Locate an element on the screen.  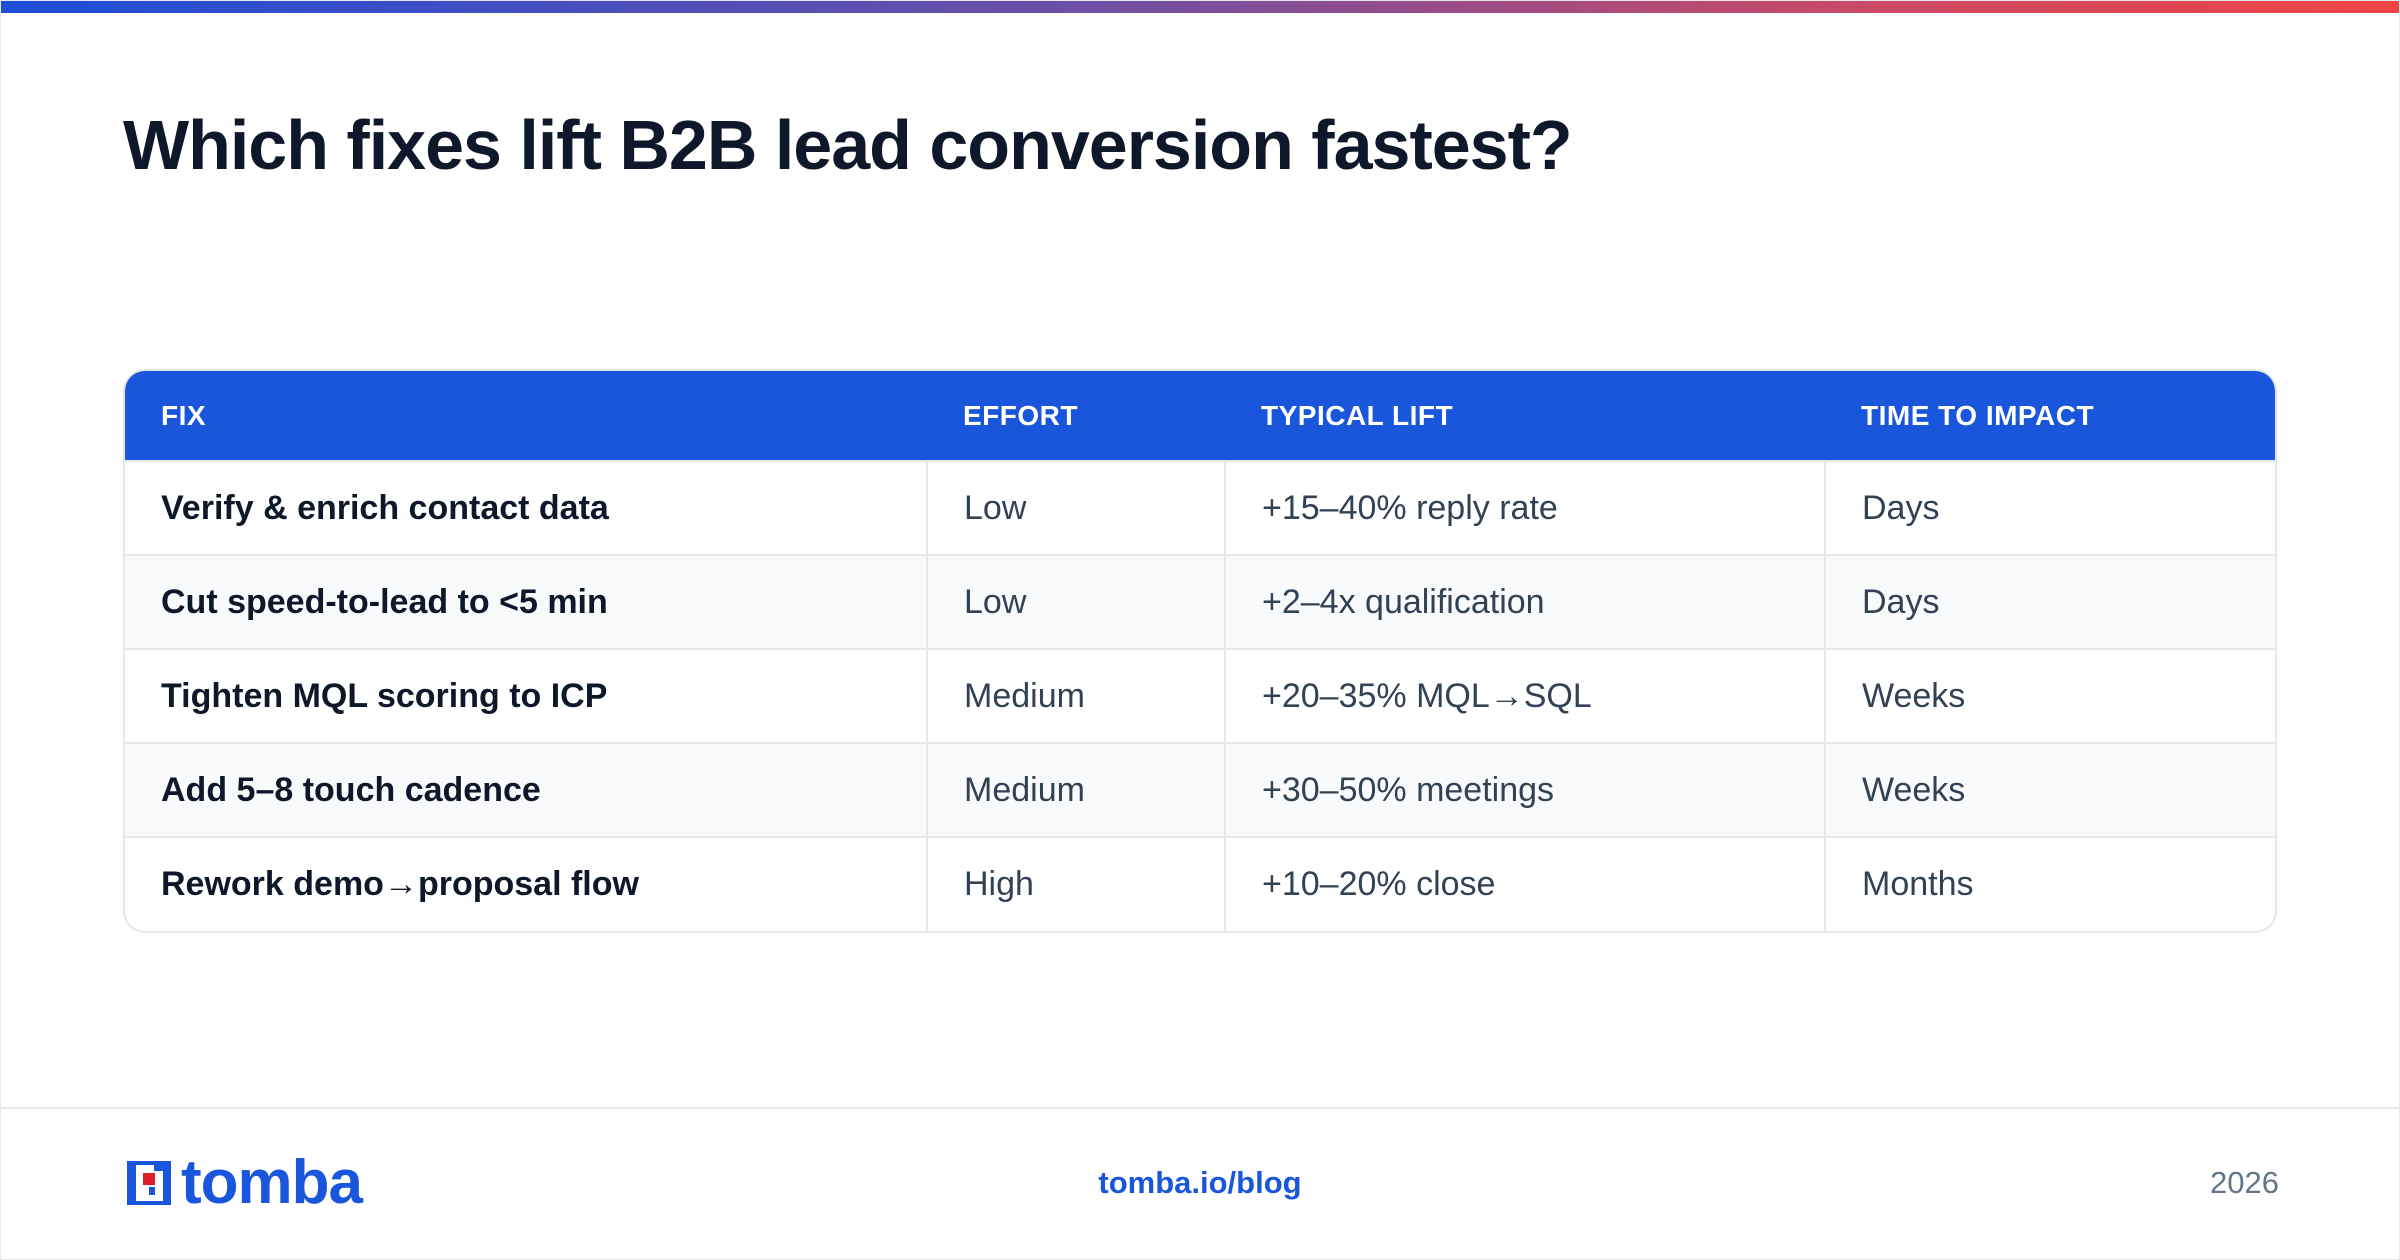
header-time: TIME TO IMPACT is located at coordinates (1978, 415).